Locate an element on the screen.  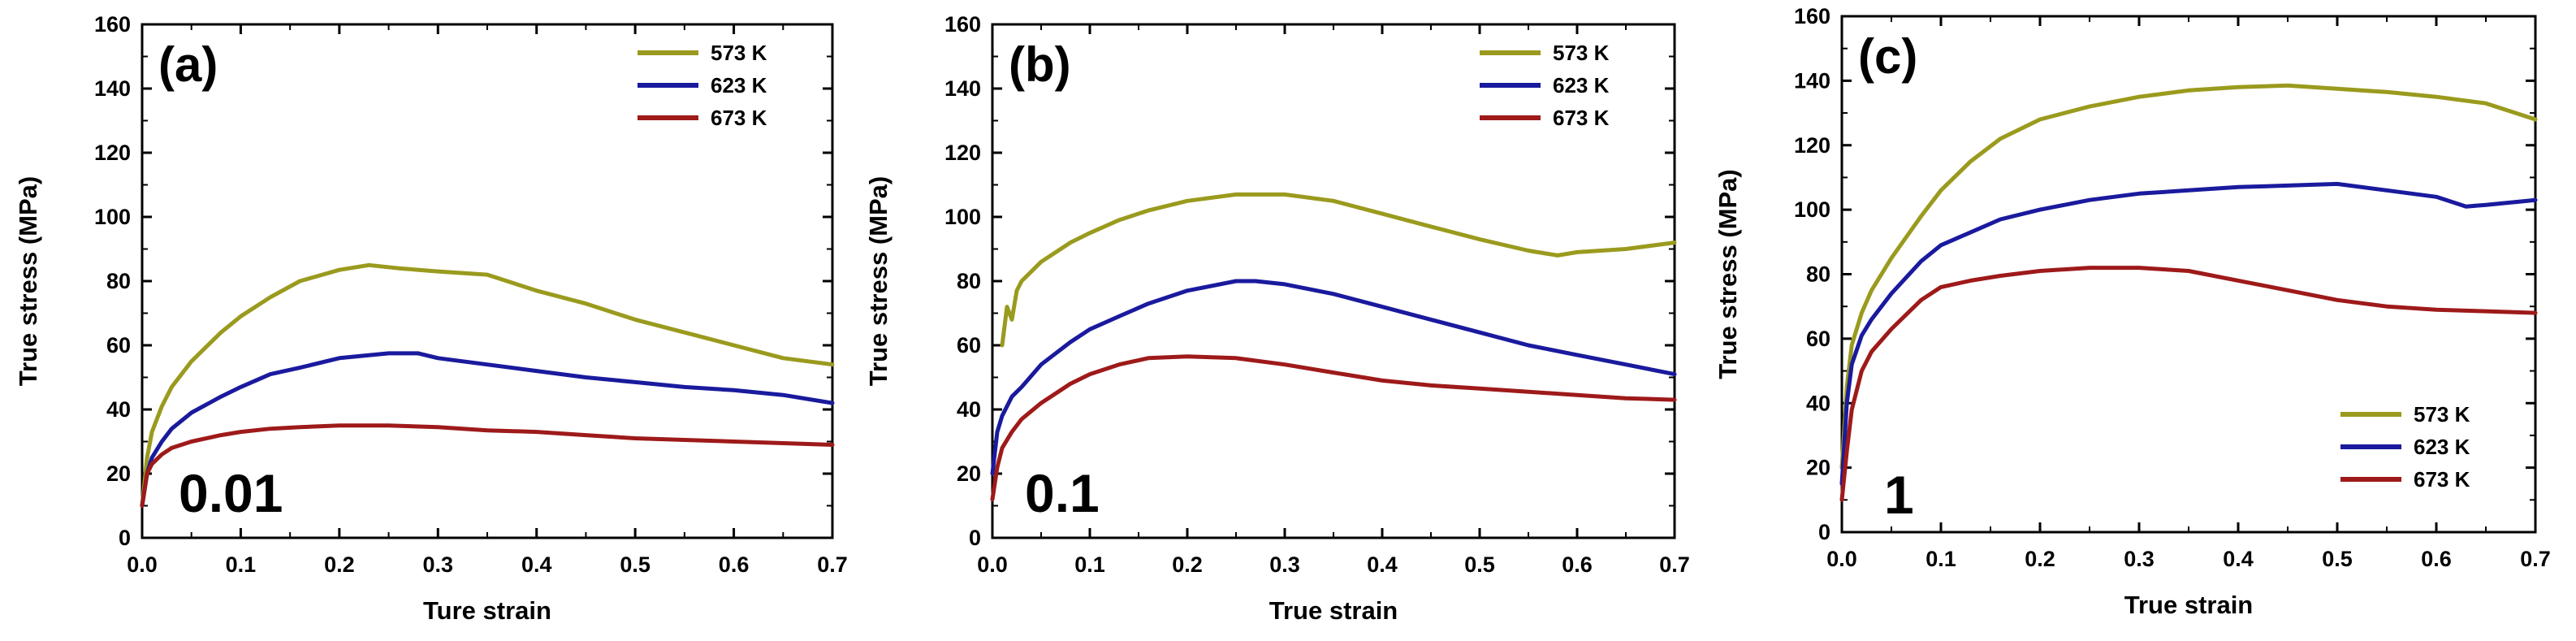
strain-rate-label: 0.1 is located at coordinates (1063, 493).